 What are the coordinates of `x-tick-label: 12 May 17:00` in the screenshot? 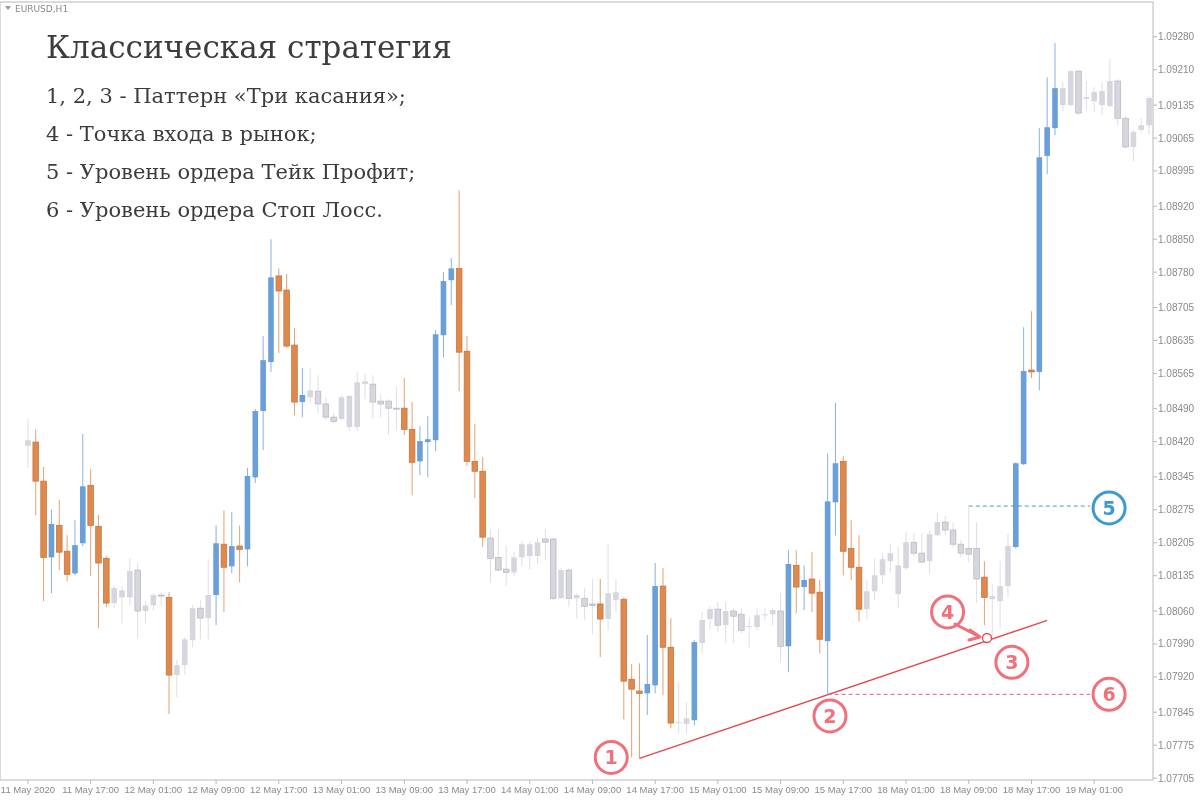 It's located at (279, 789).